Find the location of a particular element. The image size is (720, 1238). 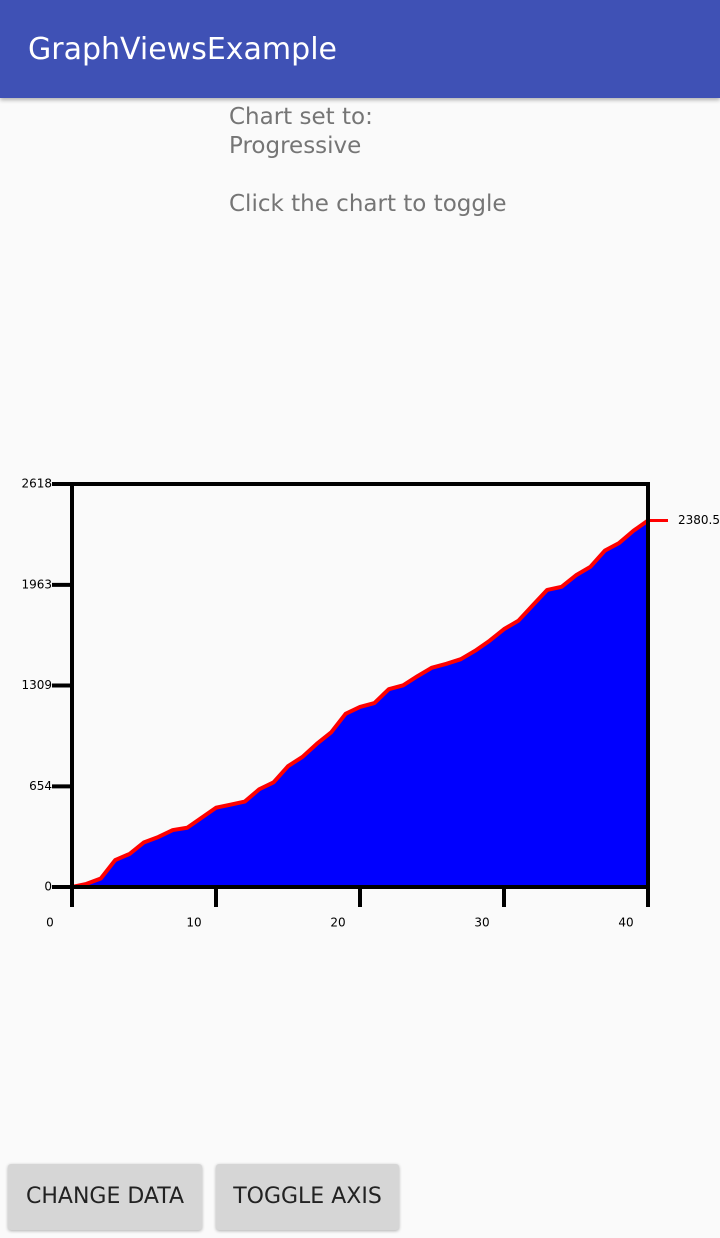

y-tick-label: 654 is located at coordinates (40, 786).